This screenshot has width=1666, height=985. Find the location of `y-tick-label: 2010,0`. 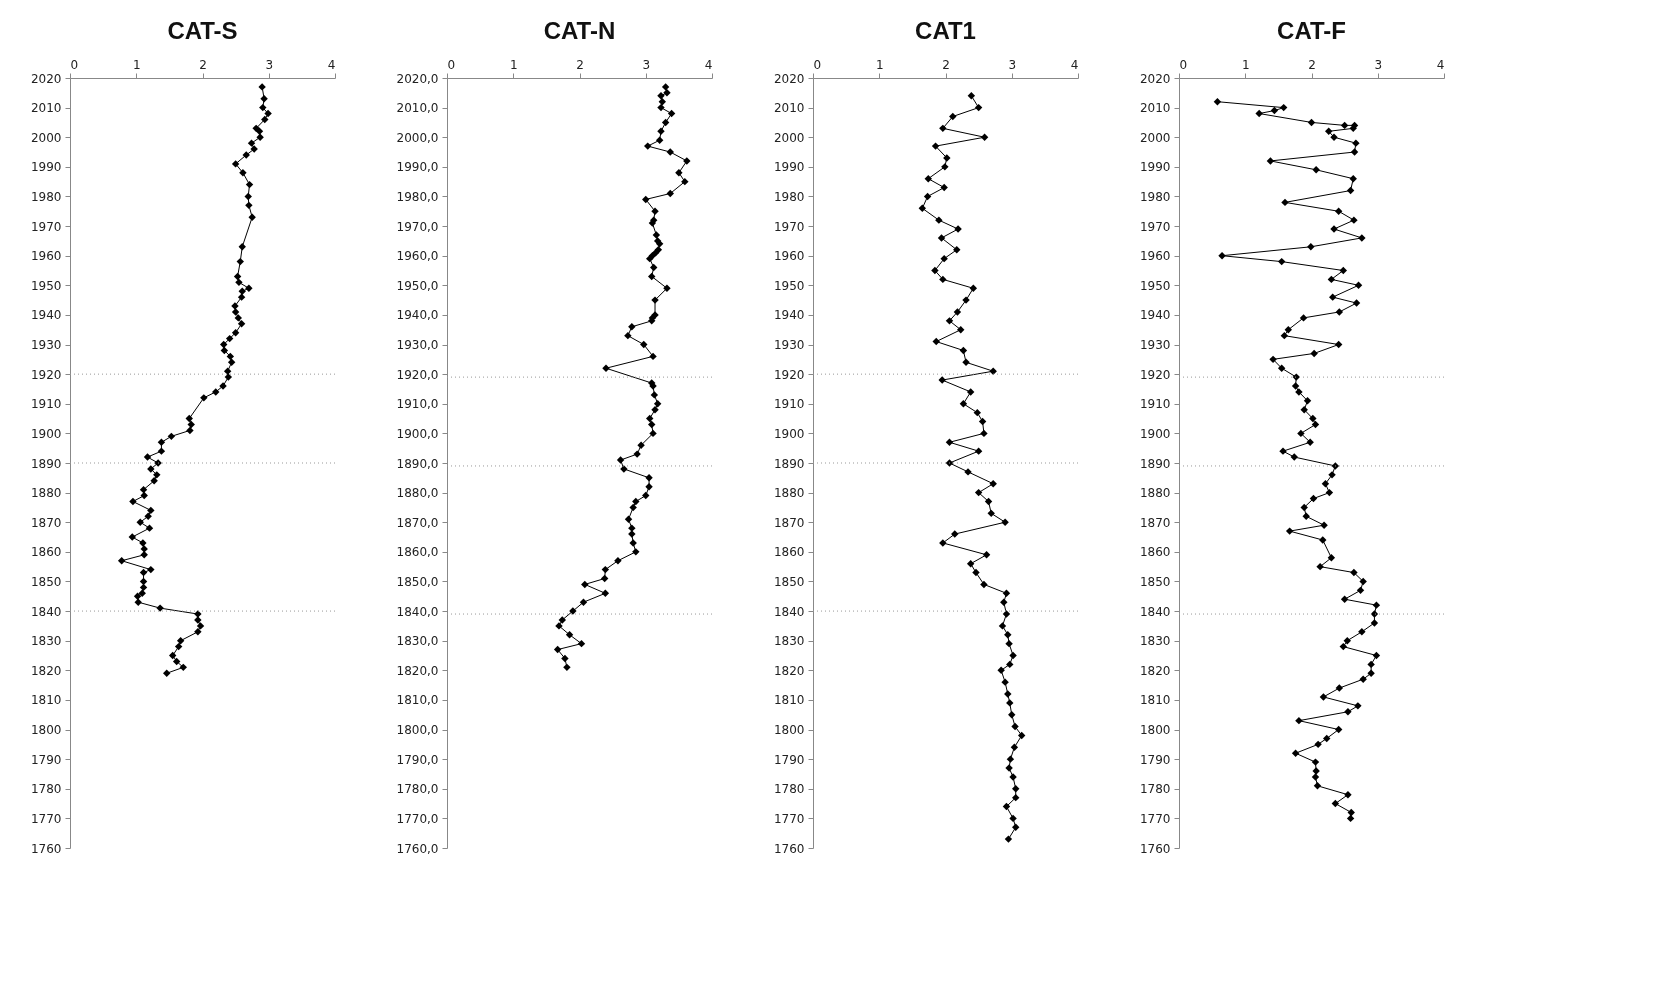

y-tick-label: 2010,0 is located at coordinates (417, 108).